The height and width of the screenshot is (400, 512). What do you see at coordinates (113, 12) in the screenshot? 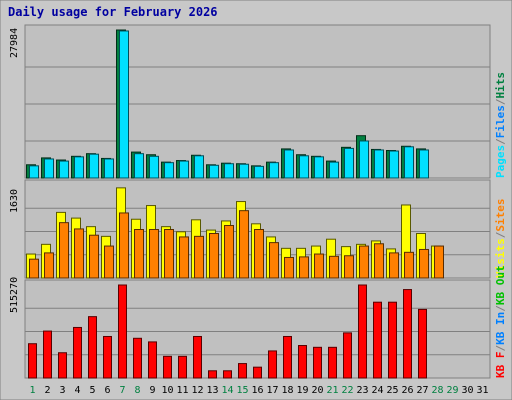
I see `chart-title: Daily usage for February 2026` at bounding box center [113, 12].